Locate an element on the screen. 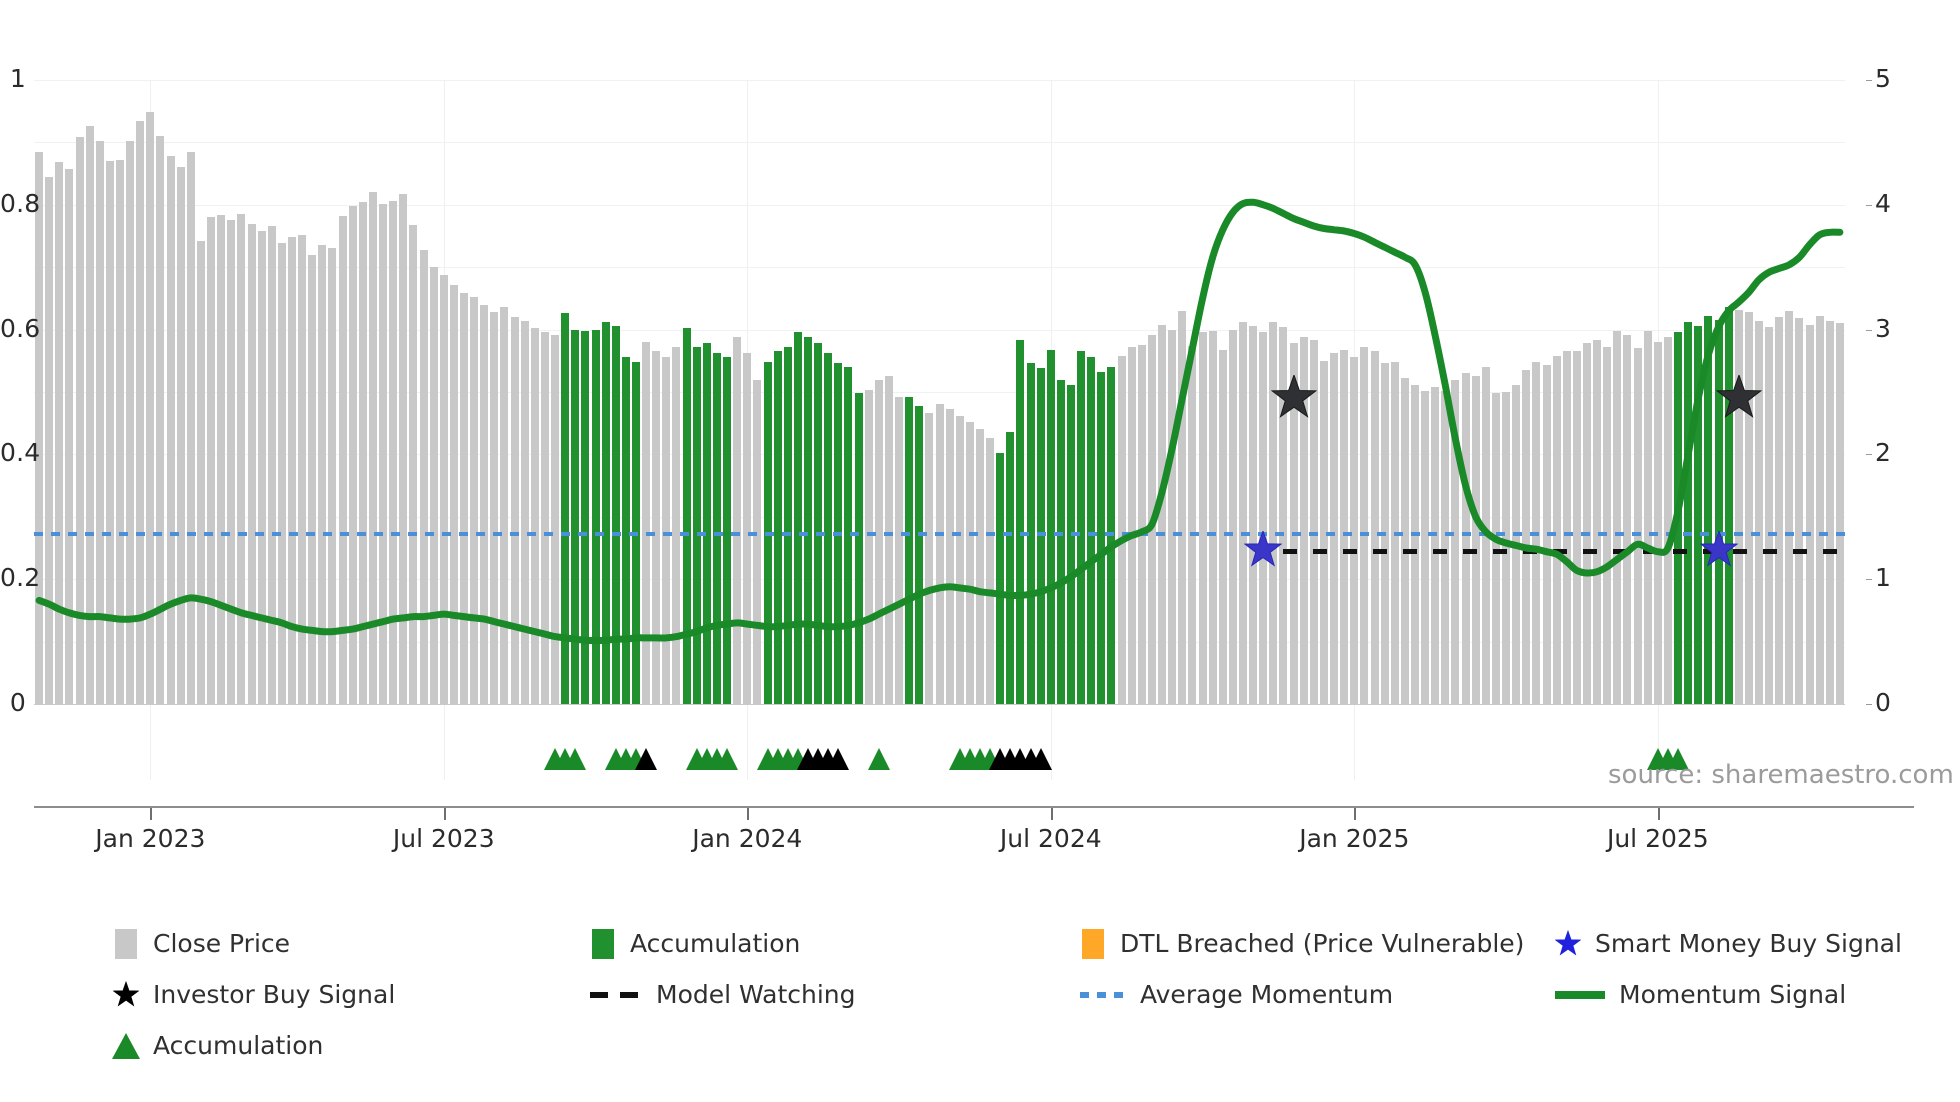 This screenshot has height=1102, width=1960. legend-investor-buy: Investor Buy Signal is located at coordinates (254, 995).